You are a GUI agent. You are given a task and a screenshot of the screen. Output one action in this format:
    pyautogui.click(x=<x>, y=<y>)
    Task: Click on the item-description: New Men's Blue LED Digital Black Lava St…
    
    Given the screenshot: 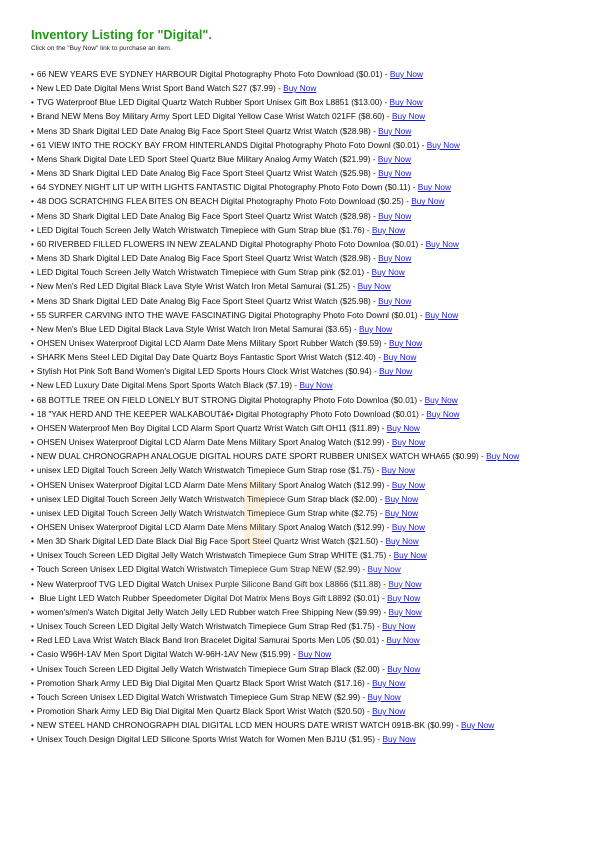 What is the action you would take?
    pyautogui.click(x=197, y=328)
    